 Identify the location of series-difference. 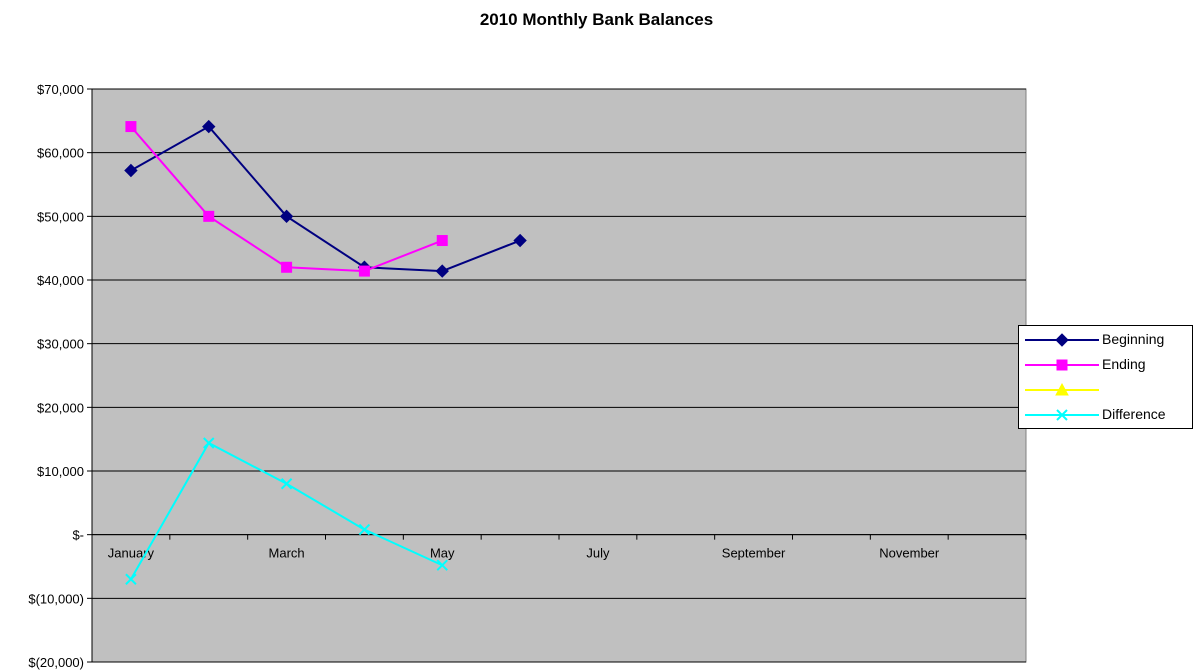
(286, 511).